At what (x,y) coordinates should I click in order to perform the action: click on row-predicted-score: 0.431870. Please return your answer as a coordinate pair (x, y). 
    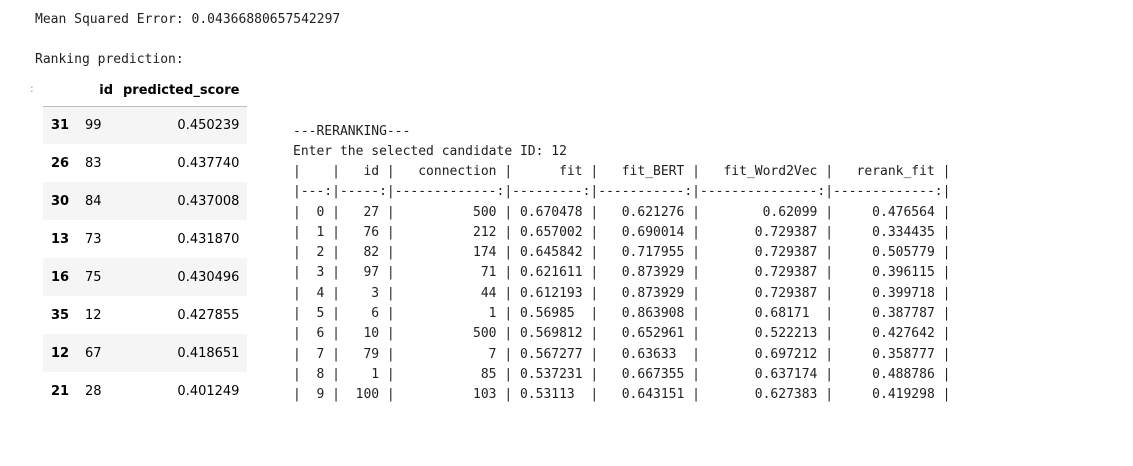
    Looking at the image, I should click on (208, 239).